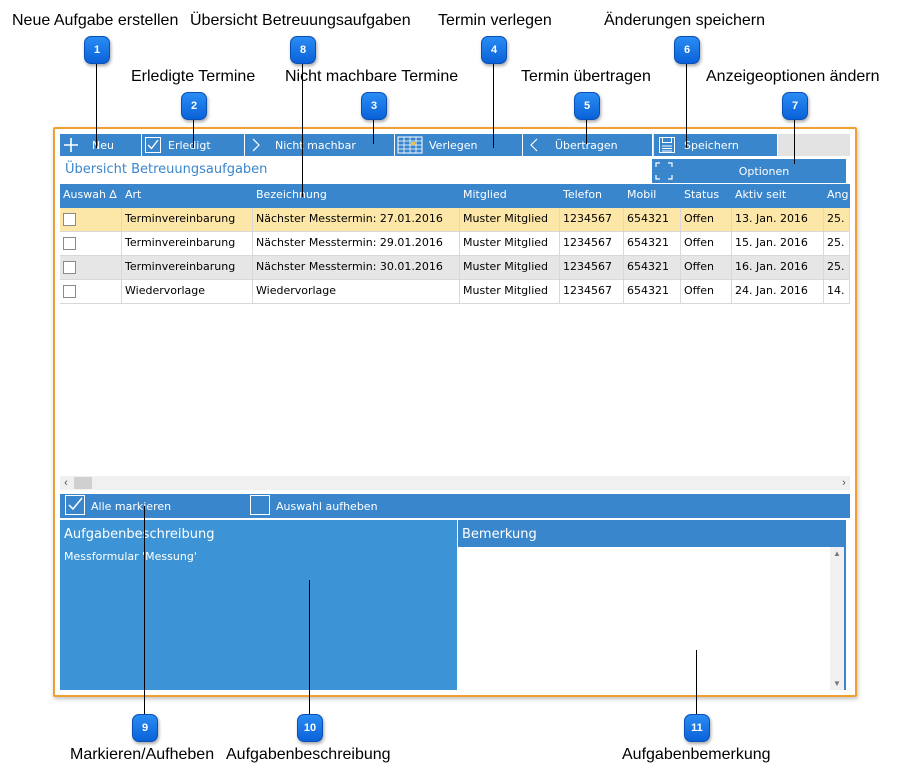 The height and width of the screenshot is (781, 899). What do you see at coordinates (495, 20) in the screenshot?
I see `callout-label-4: Termin verlegen` at bounding box center [495, 20].